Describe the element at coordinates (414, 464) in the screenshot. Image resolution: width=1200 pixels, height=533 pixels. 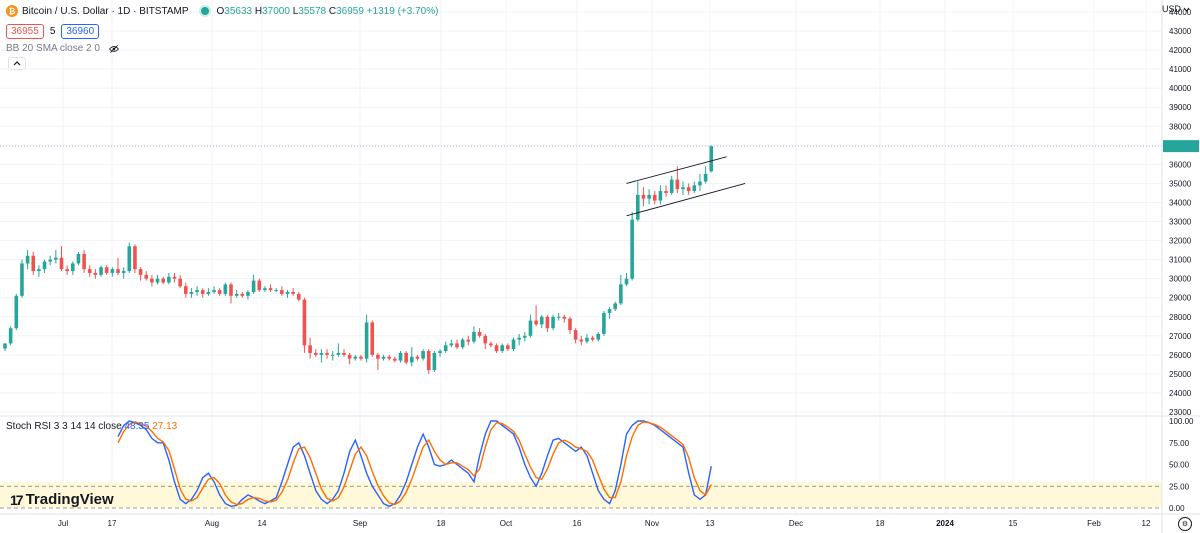
I see `stoch-rsi-lines` at that location.